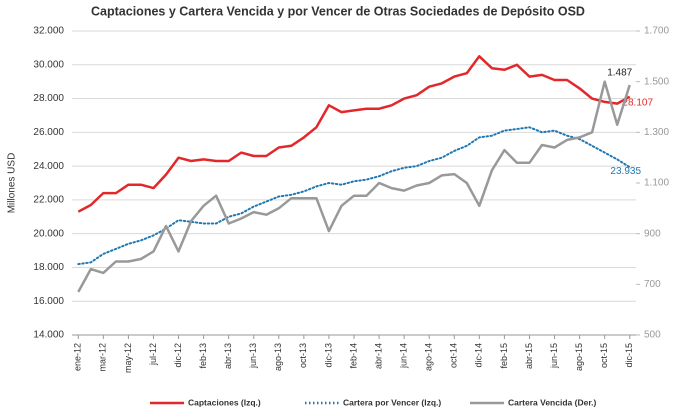 The width and height of the screenshot is (676, 419). I want to click on y-tick-label: 18.000, so click(48, 267).